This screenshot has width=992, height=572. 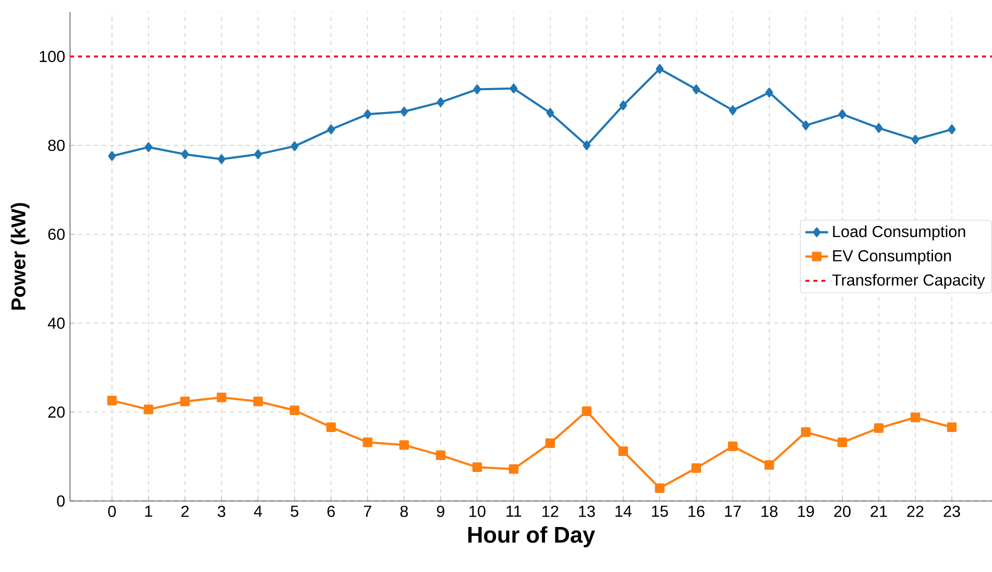 What do you see at coordinates (52, 56) in the screenshot?
I see `y-tick-label: 100` at bounding box center [52, 56].